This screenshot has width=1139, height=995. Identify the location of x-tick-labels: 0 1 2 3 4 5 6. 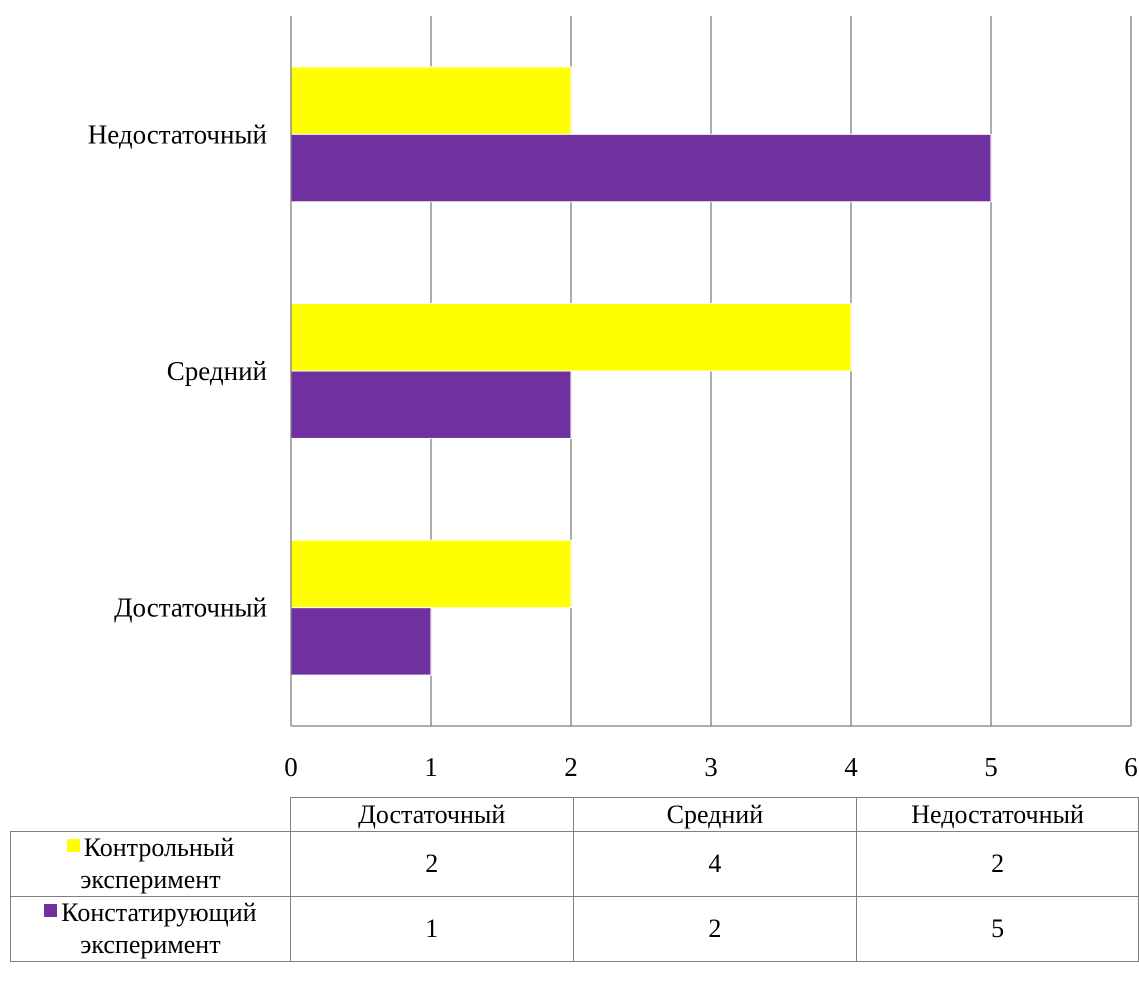
(711, 767).